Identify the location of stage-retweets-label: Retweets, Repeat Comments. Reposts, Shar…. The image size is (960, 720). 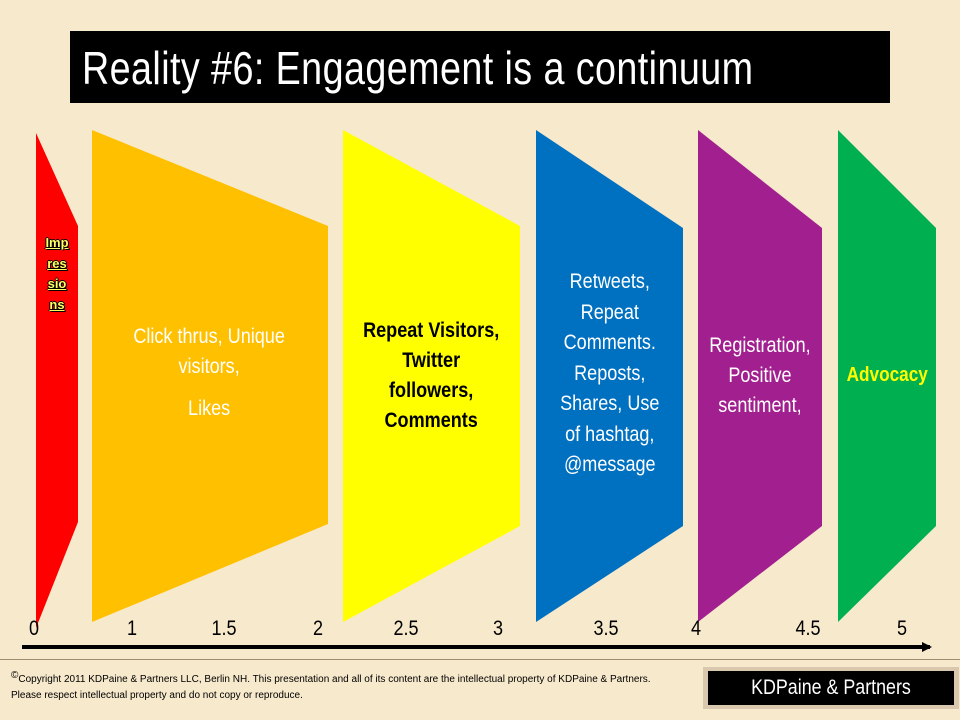
(610, 373).